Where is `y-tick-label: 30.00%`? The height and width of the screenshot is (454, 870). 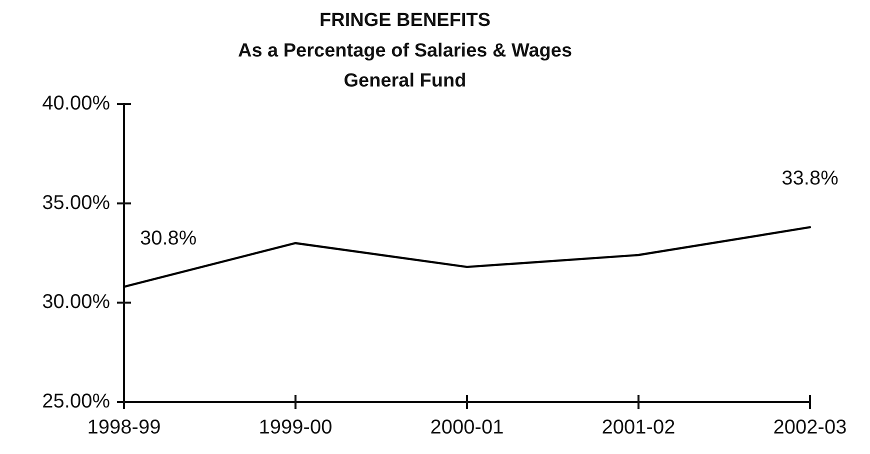
y-tick-label: 30.00% is located at coordinates (76, 302).